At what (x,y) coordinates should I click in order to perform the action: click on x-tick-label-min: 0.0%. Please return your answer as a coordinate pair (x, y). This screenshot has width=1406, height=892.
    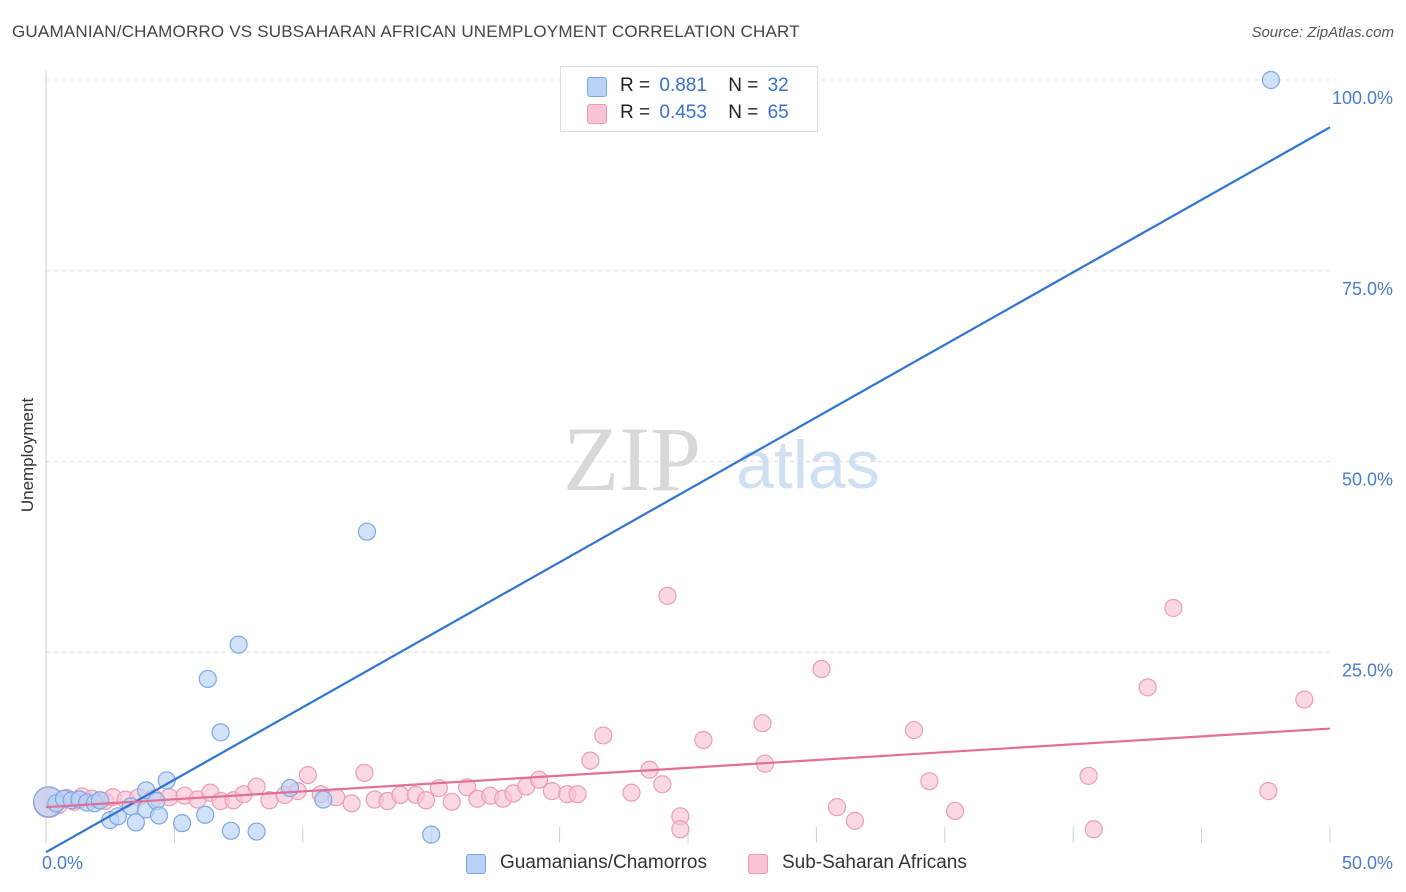
    Looking at the image, I should click on (62, 863).